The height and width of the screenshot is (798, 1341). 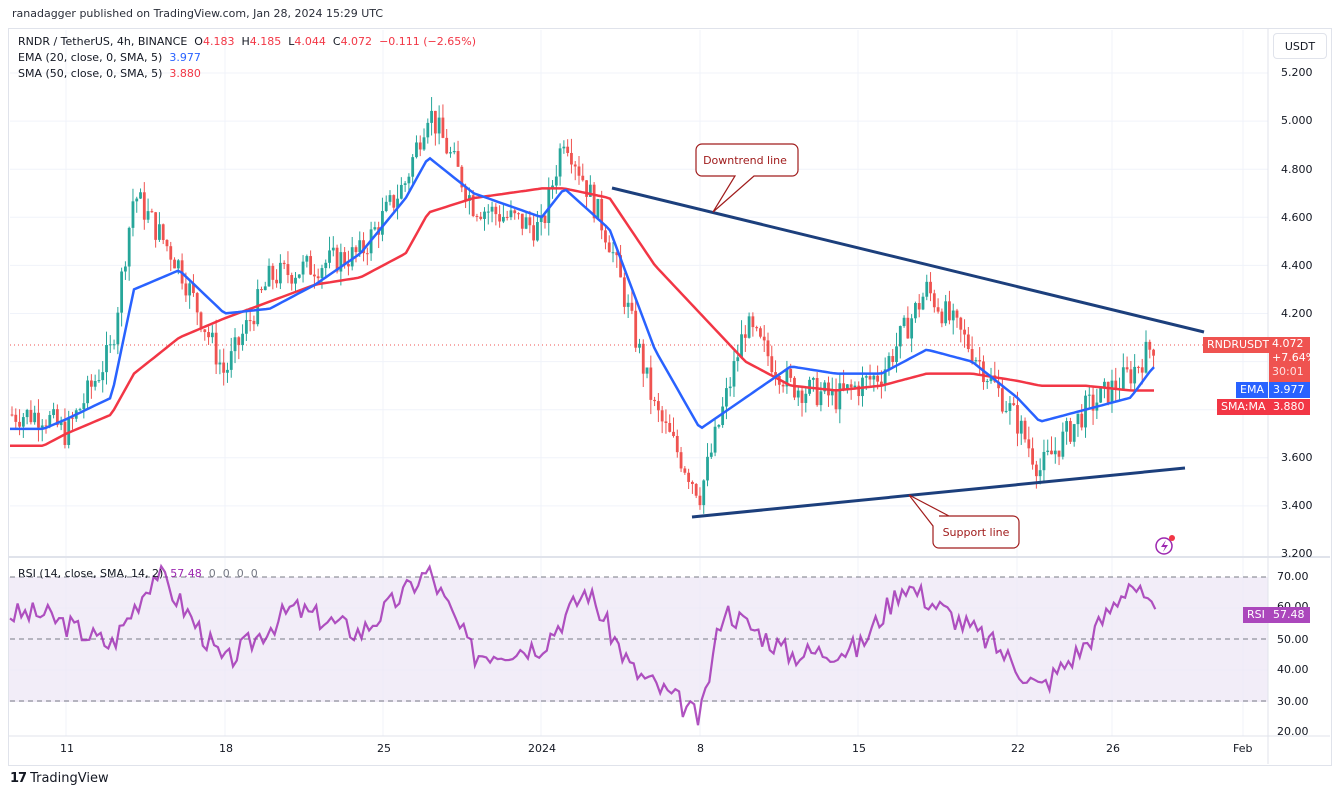 I want to click on rsi-tick: 20.00, so click(x=1293, y=731).